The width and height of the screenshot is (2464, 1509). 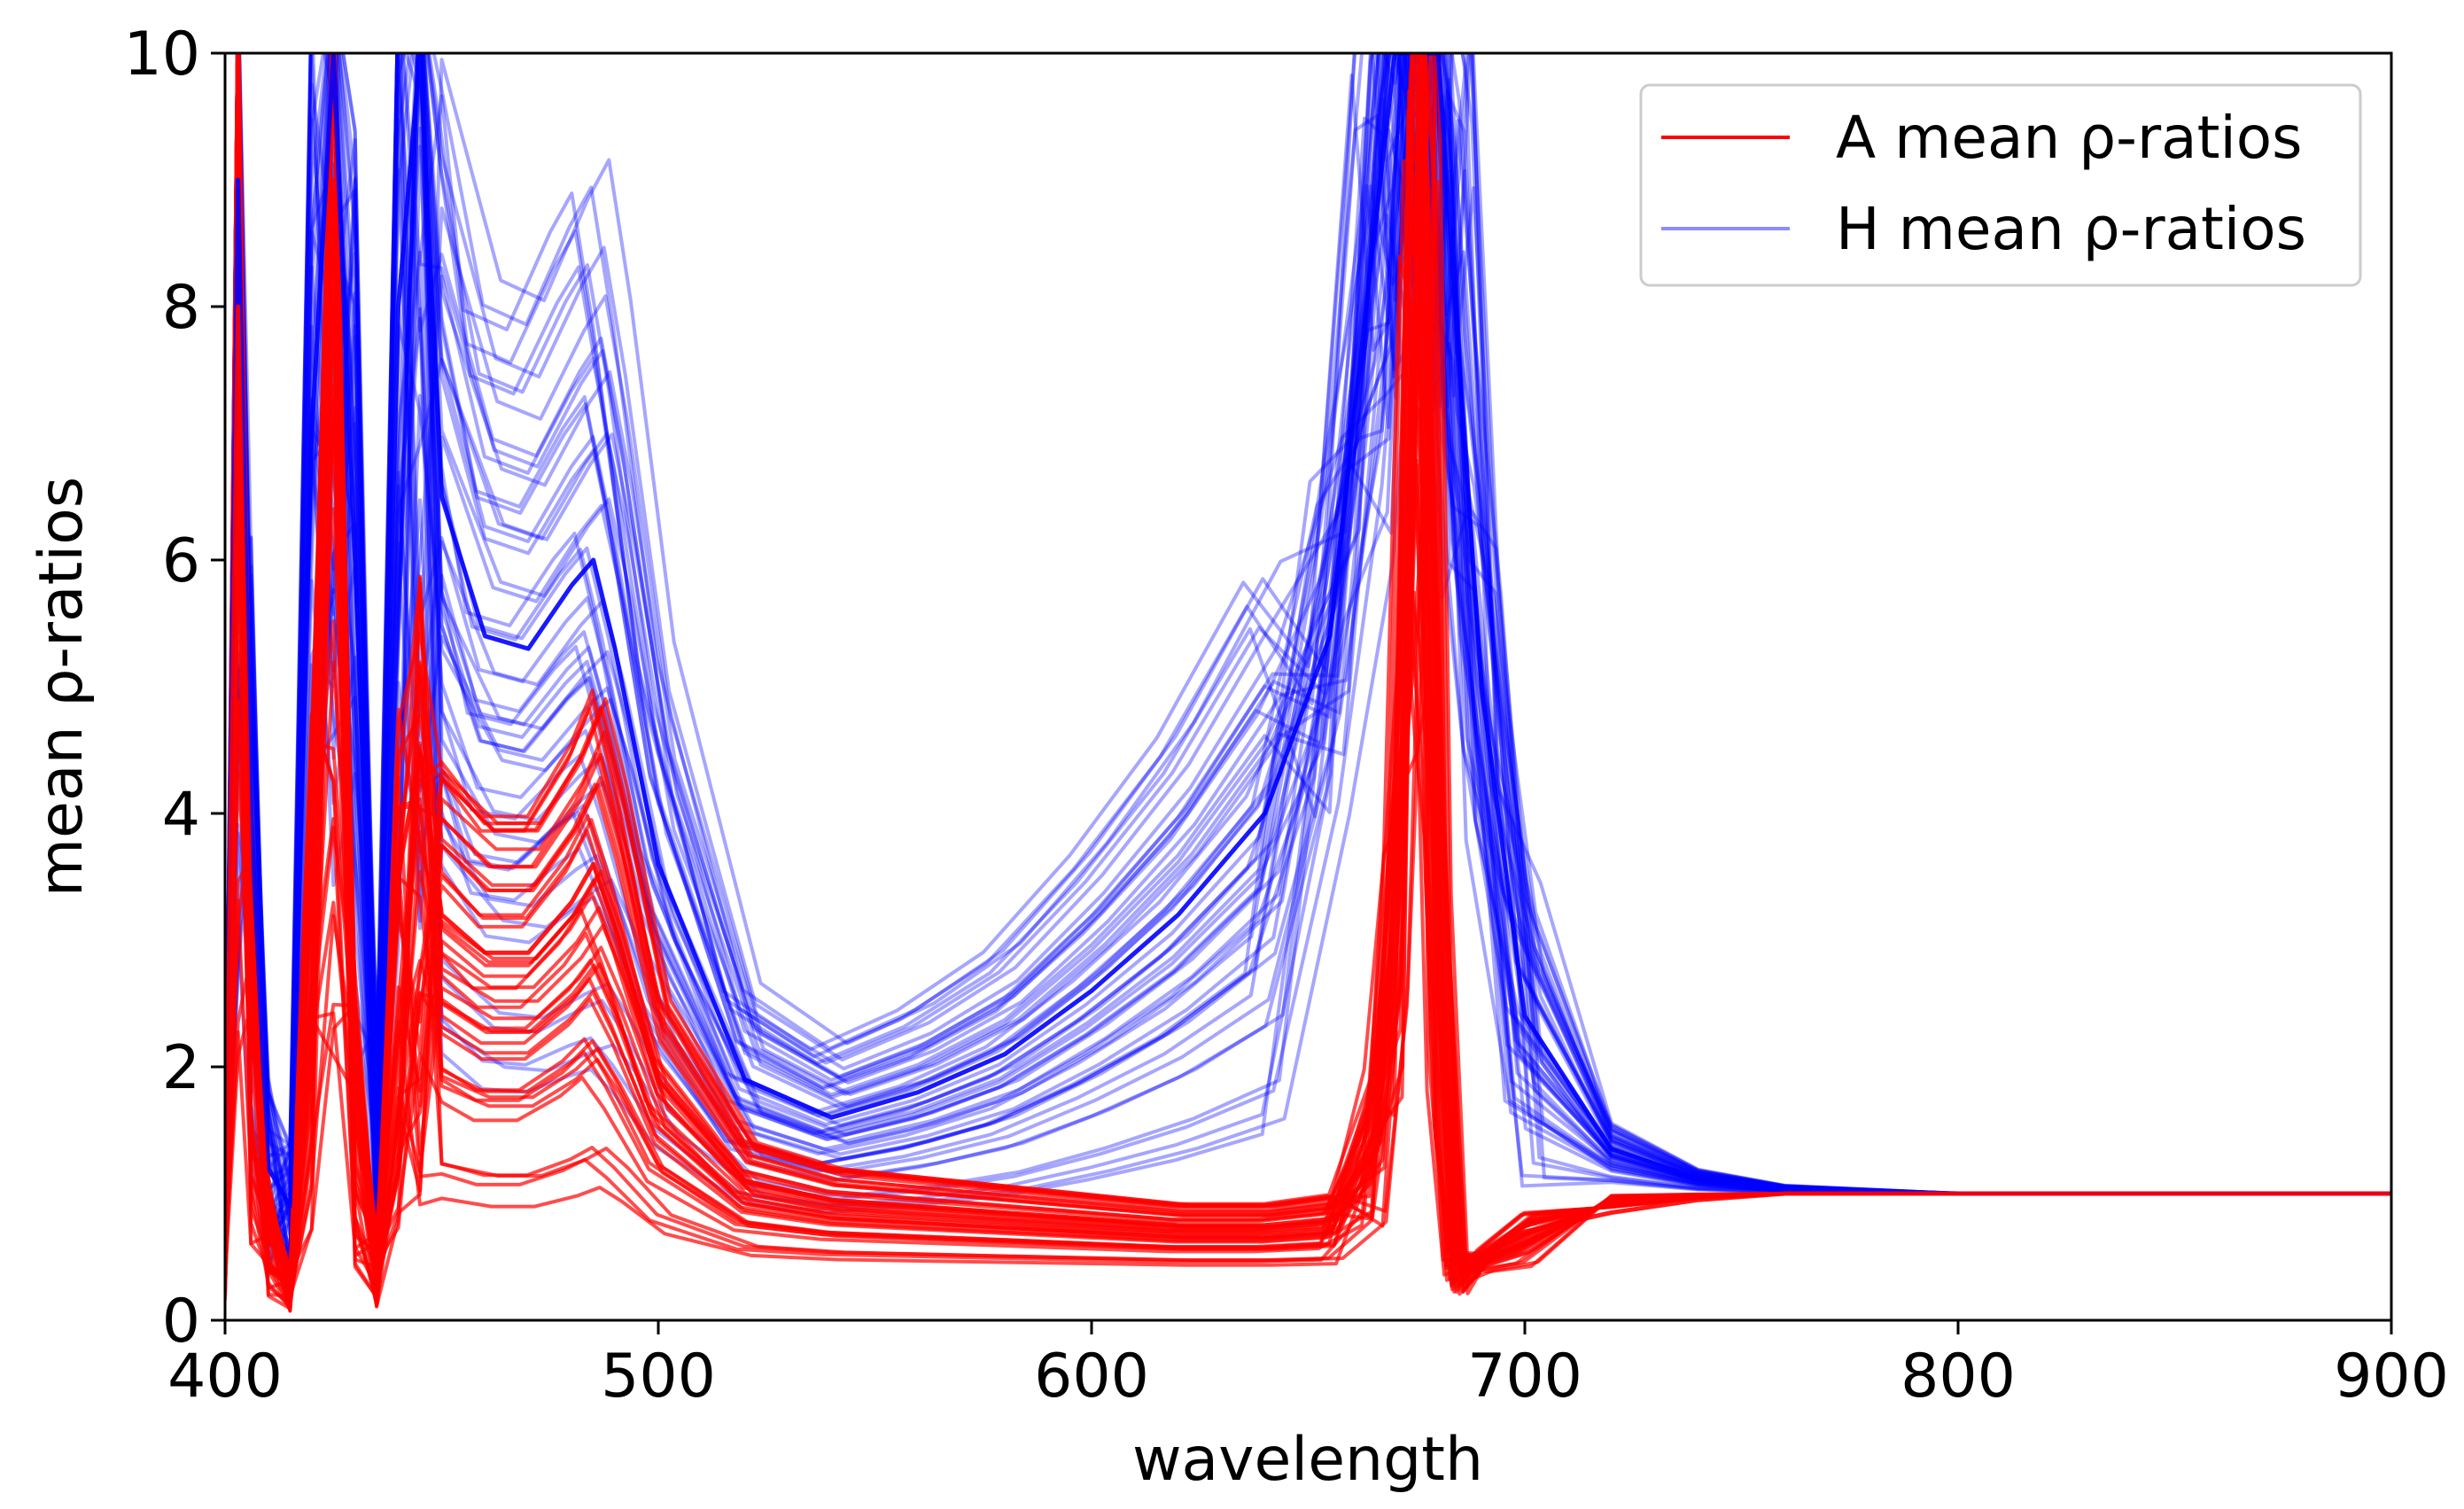 I want to click on x-tick-label: 900, so click(x=2391, y=1377).